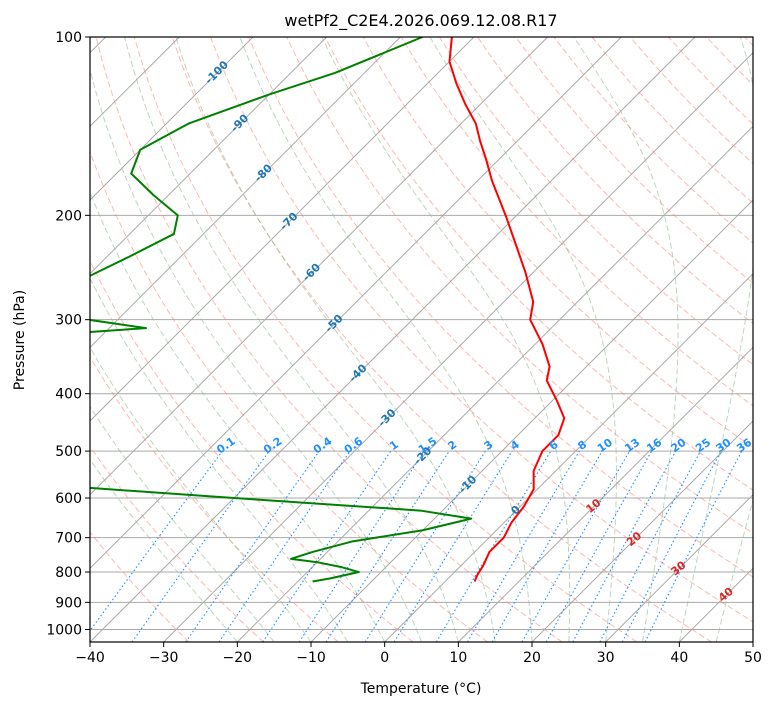  I want to click on chart-title: wetPf2_C2E4.2026.069.12.08.R17, so click(420, 21).